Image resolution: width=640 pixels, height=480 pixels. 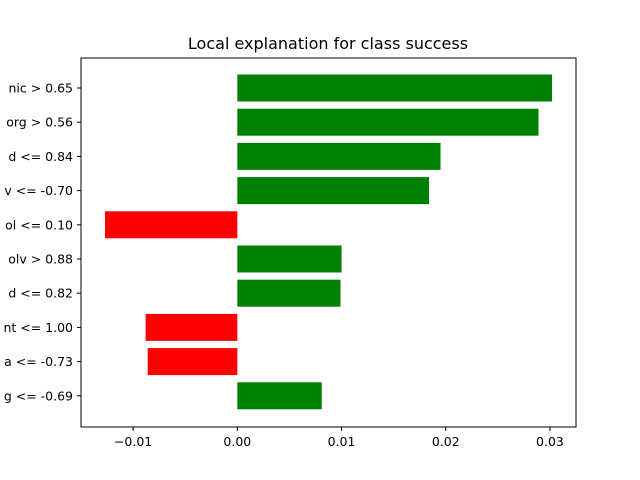 What do you see at coordinates (342, 441) in the screenshot?
I see `x-tick-label: 0.01` at bounding box center [342, 441].